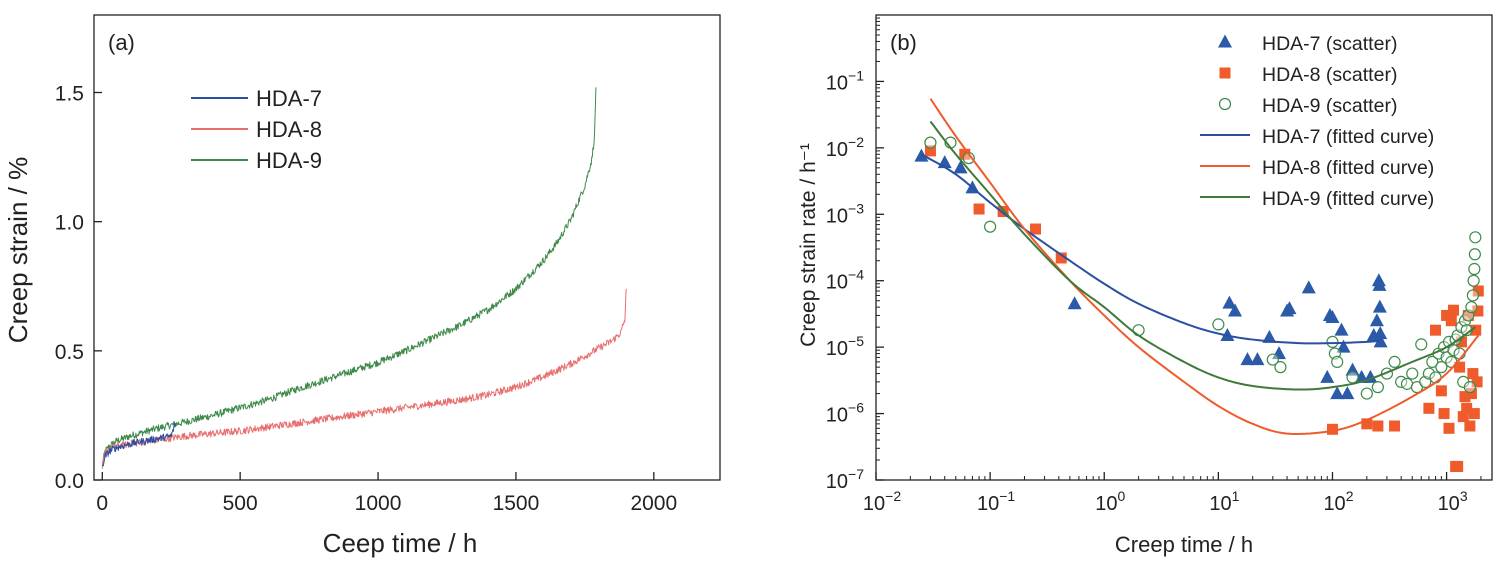  I want to click on a-xtick-label: 1500, so click(516, 503).